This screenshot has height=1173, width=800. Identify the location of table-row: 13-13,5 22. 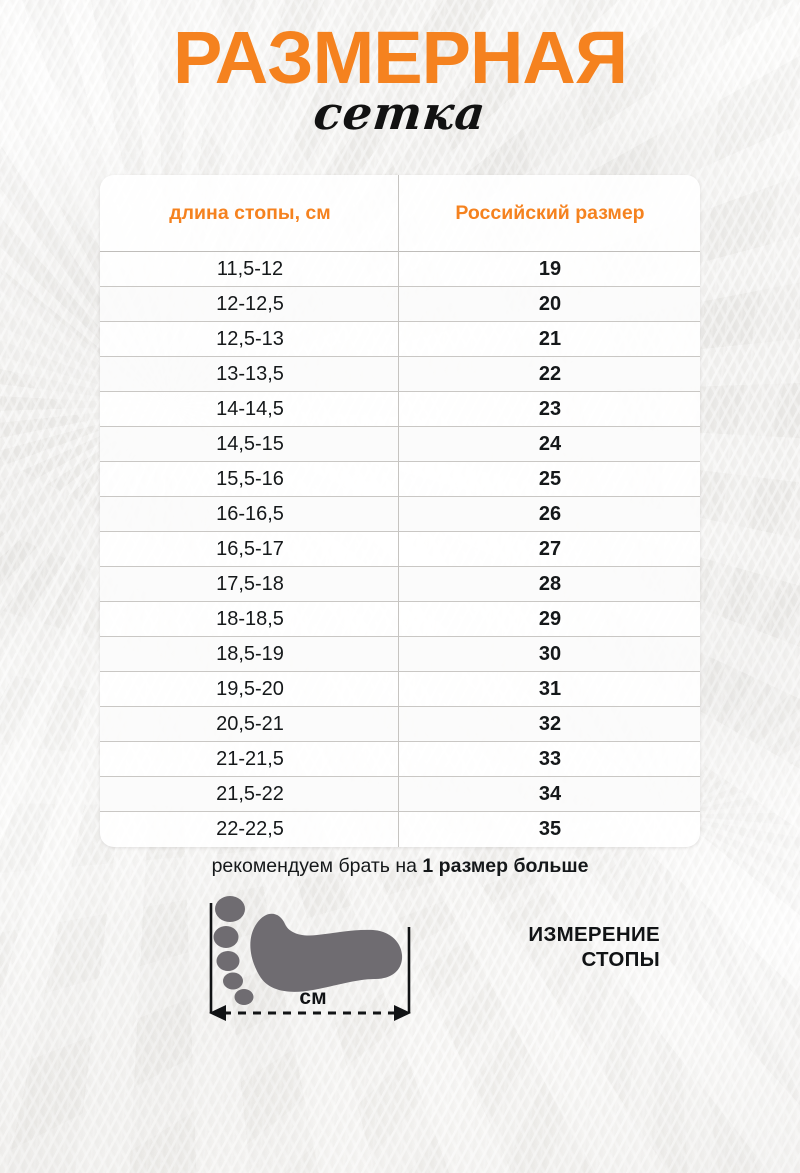
(400, 374).